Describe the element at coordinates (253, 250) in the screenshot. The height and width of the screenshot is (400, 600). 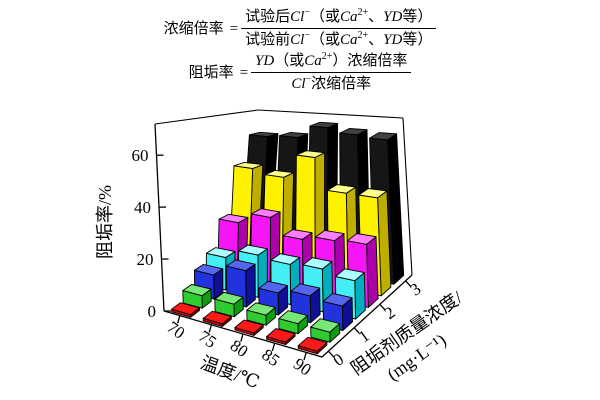
I see `bar-75C-1.5mgL-top-face` at that location.